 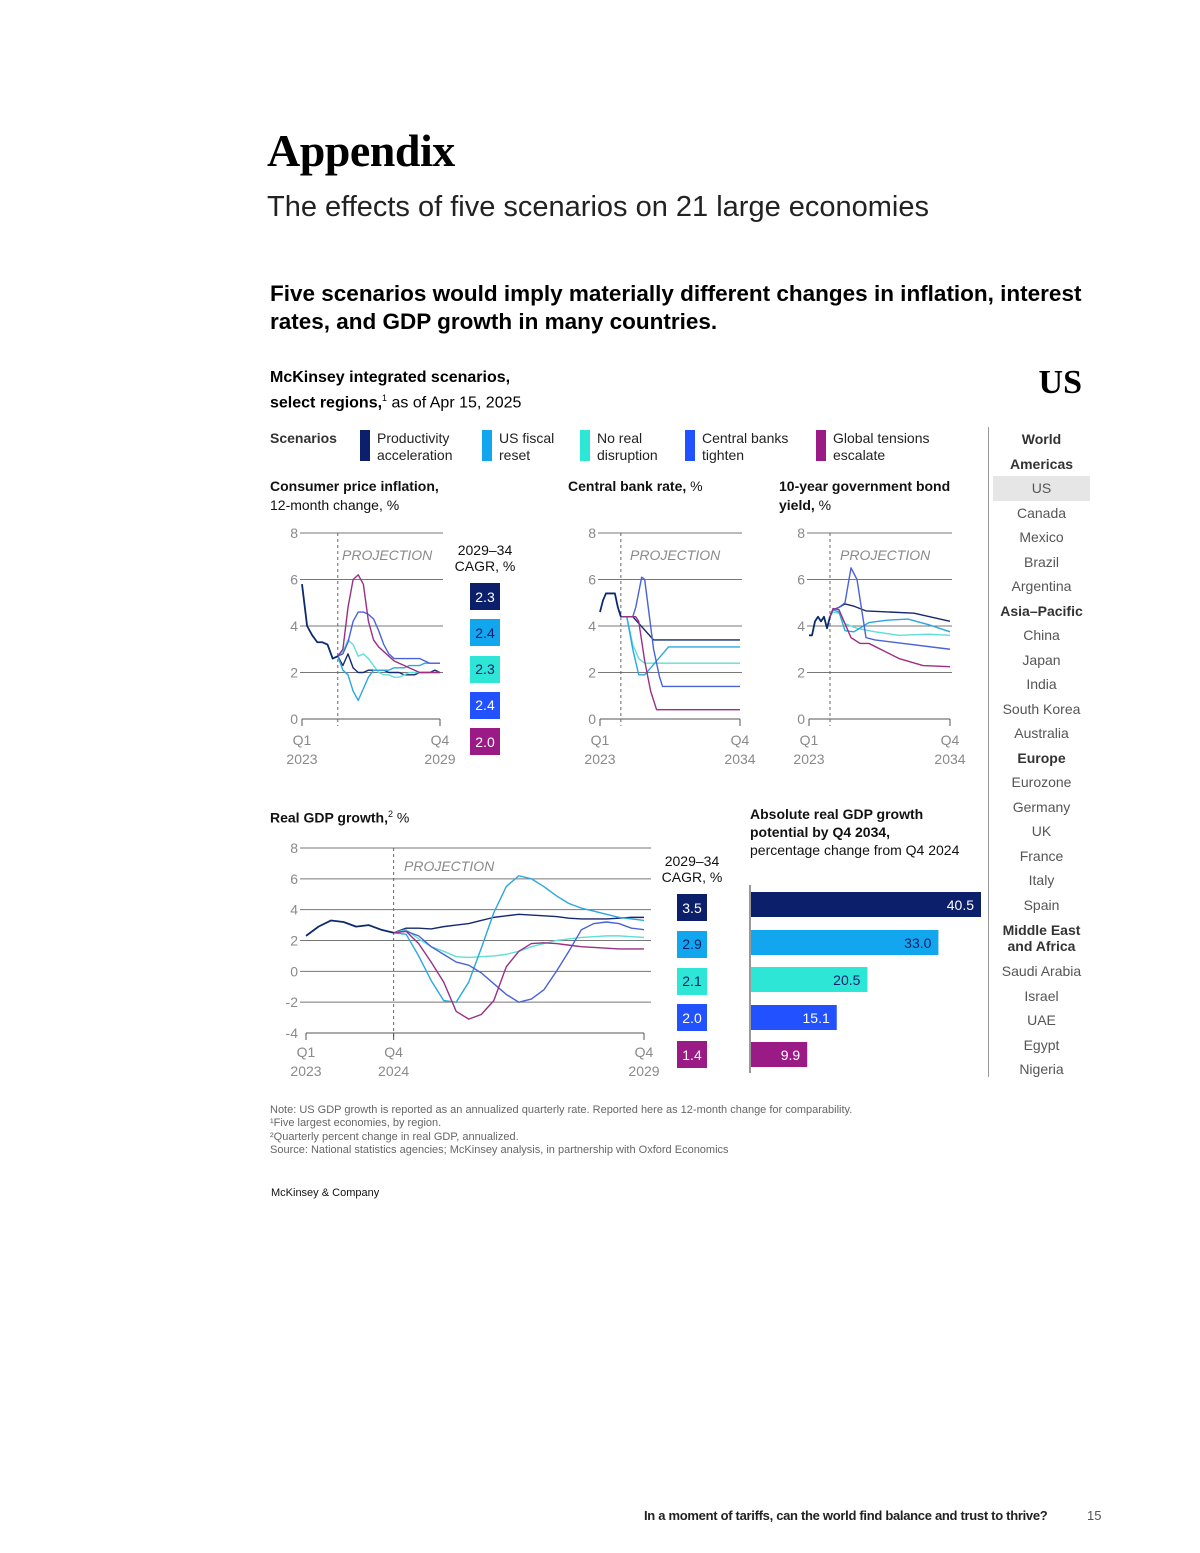 I want to click on abs-gdp-title-text2: potential by Q4 2034,, so click(x=820, y=832).